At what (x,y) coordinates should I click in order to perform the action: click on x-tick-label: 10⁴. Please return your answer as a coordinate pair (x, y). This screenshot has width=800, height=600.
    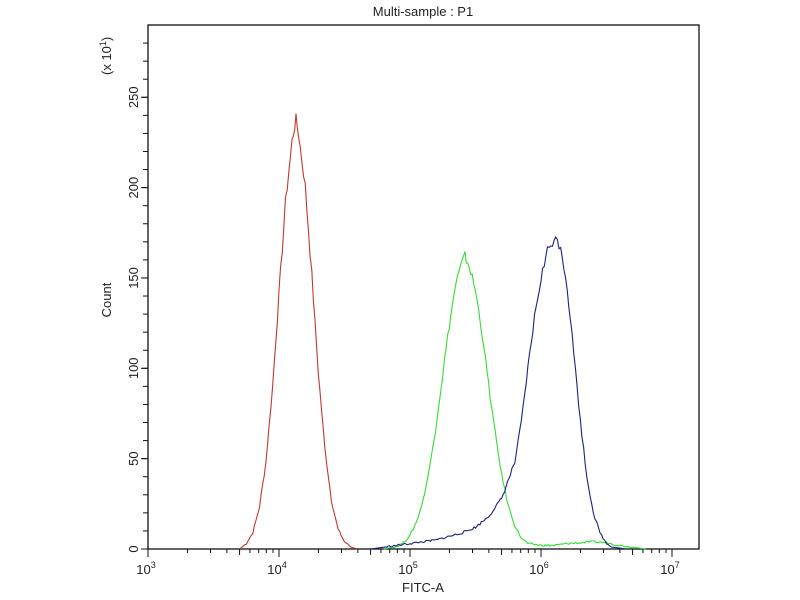
    Looking at the image, I should click on (276, 568).